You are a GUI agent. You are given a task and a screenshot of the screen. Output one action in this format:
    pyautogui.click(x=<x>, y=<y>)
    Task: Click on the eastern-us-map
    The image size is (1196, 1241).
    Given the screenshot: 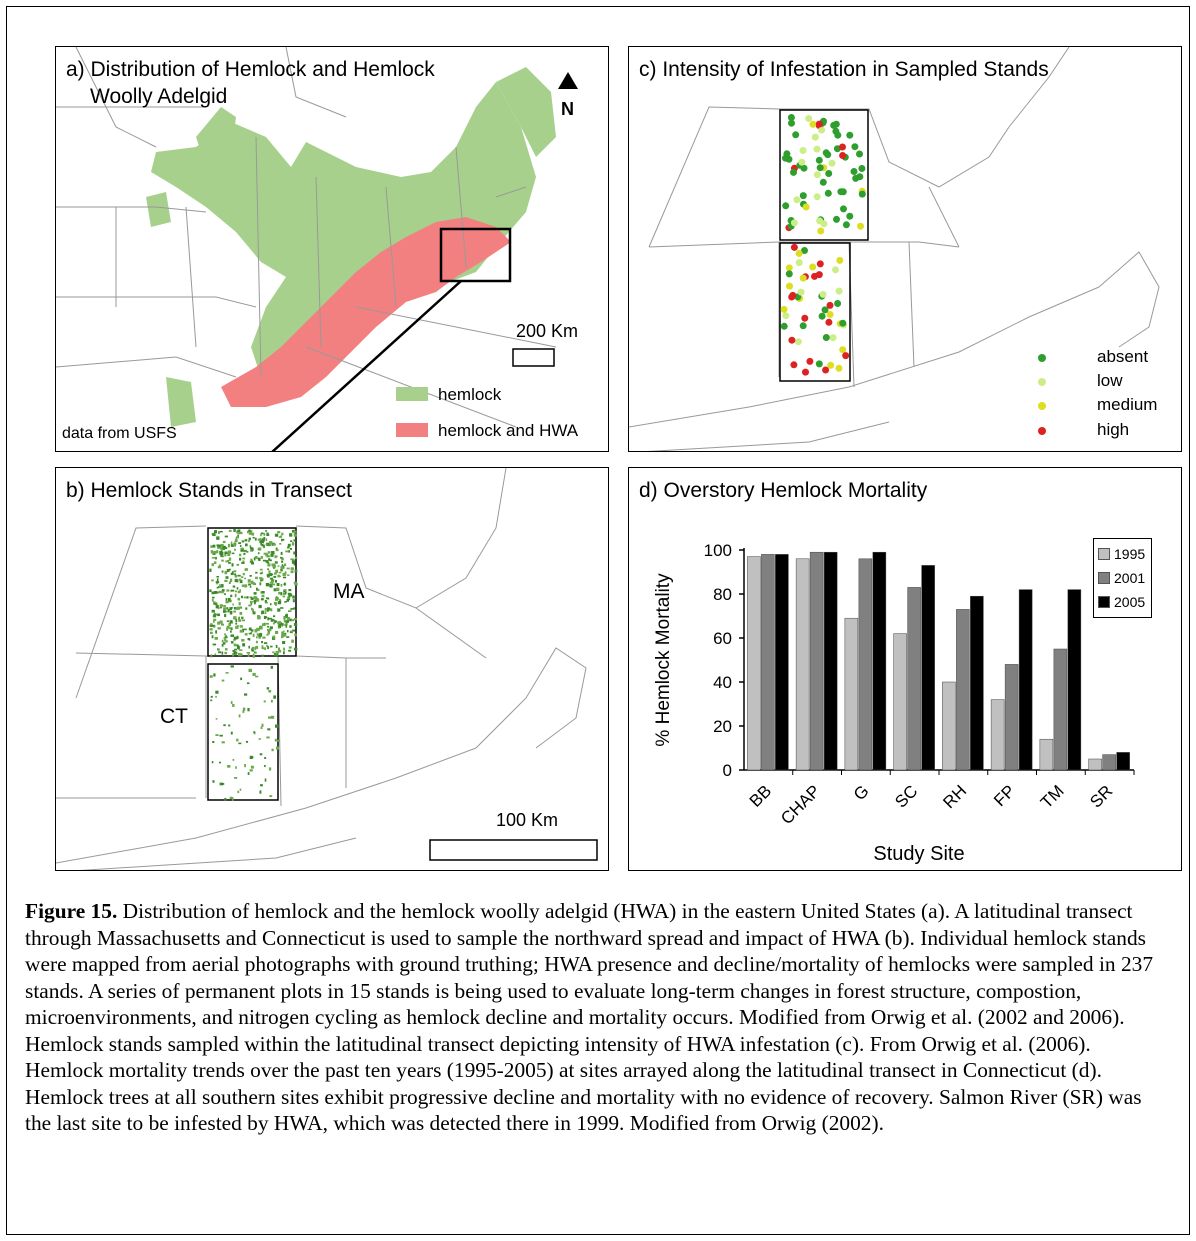 What is the action you would take?
    pyautogui.click(x=317, y=249)
    